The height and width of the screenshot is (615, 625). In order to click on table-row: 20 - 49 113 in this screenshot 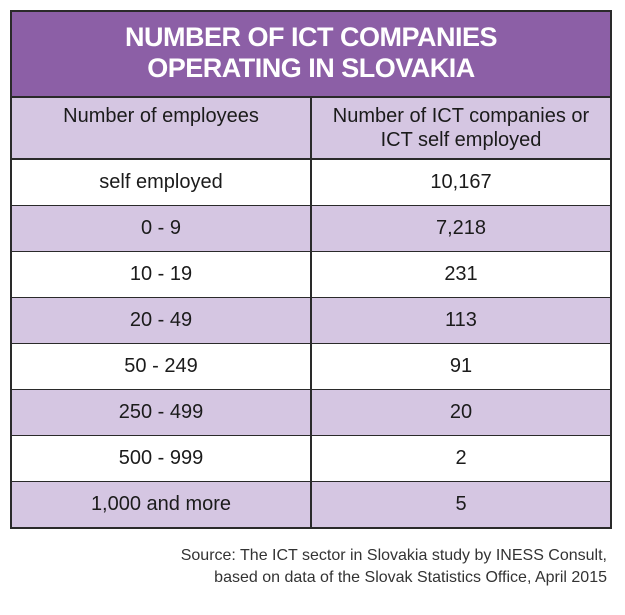, I will do `click(311, 319)`.